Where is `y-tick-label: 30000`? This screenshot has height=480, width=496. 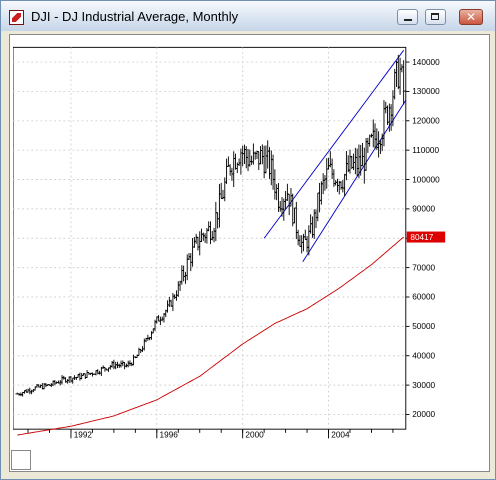 y-tick-label: 30000 is located at coordinates (423, 385).